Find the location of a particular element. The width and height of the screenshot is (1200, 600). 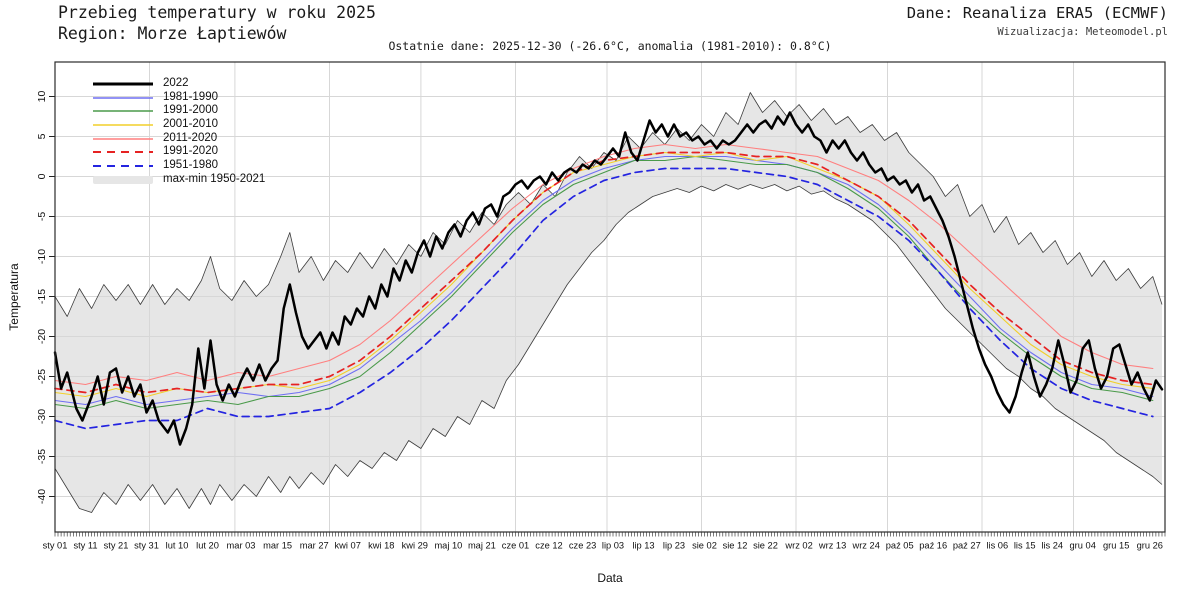

x-tick-label: lip 13 is located at coordinates (643, 546).